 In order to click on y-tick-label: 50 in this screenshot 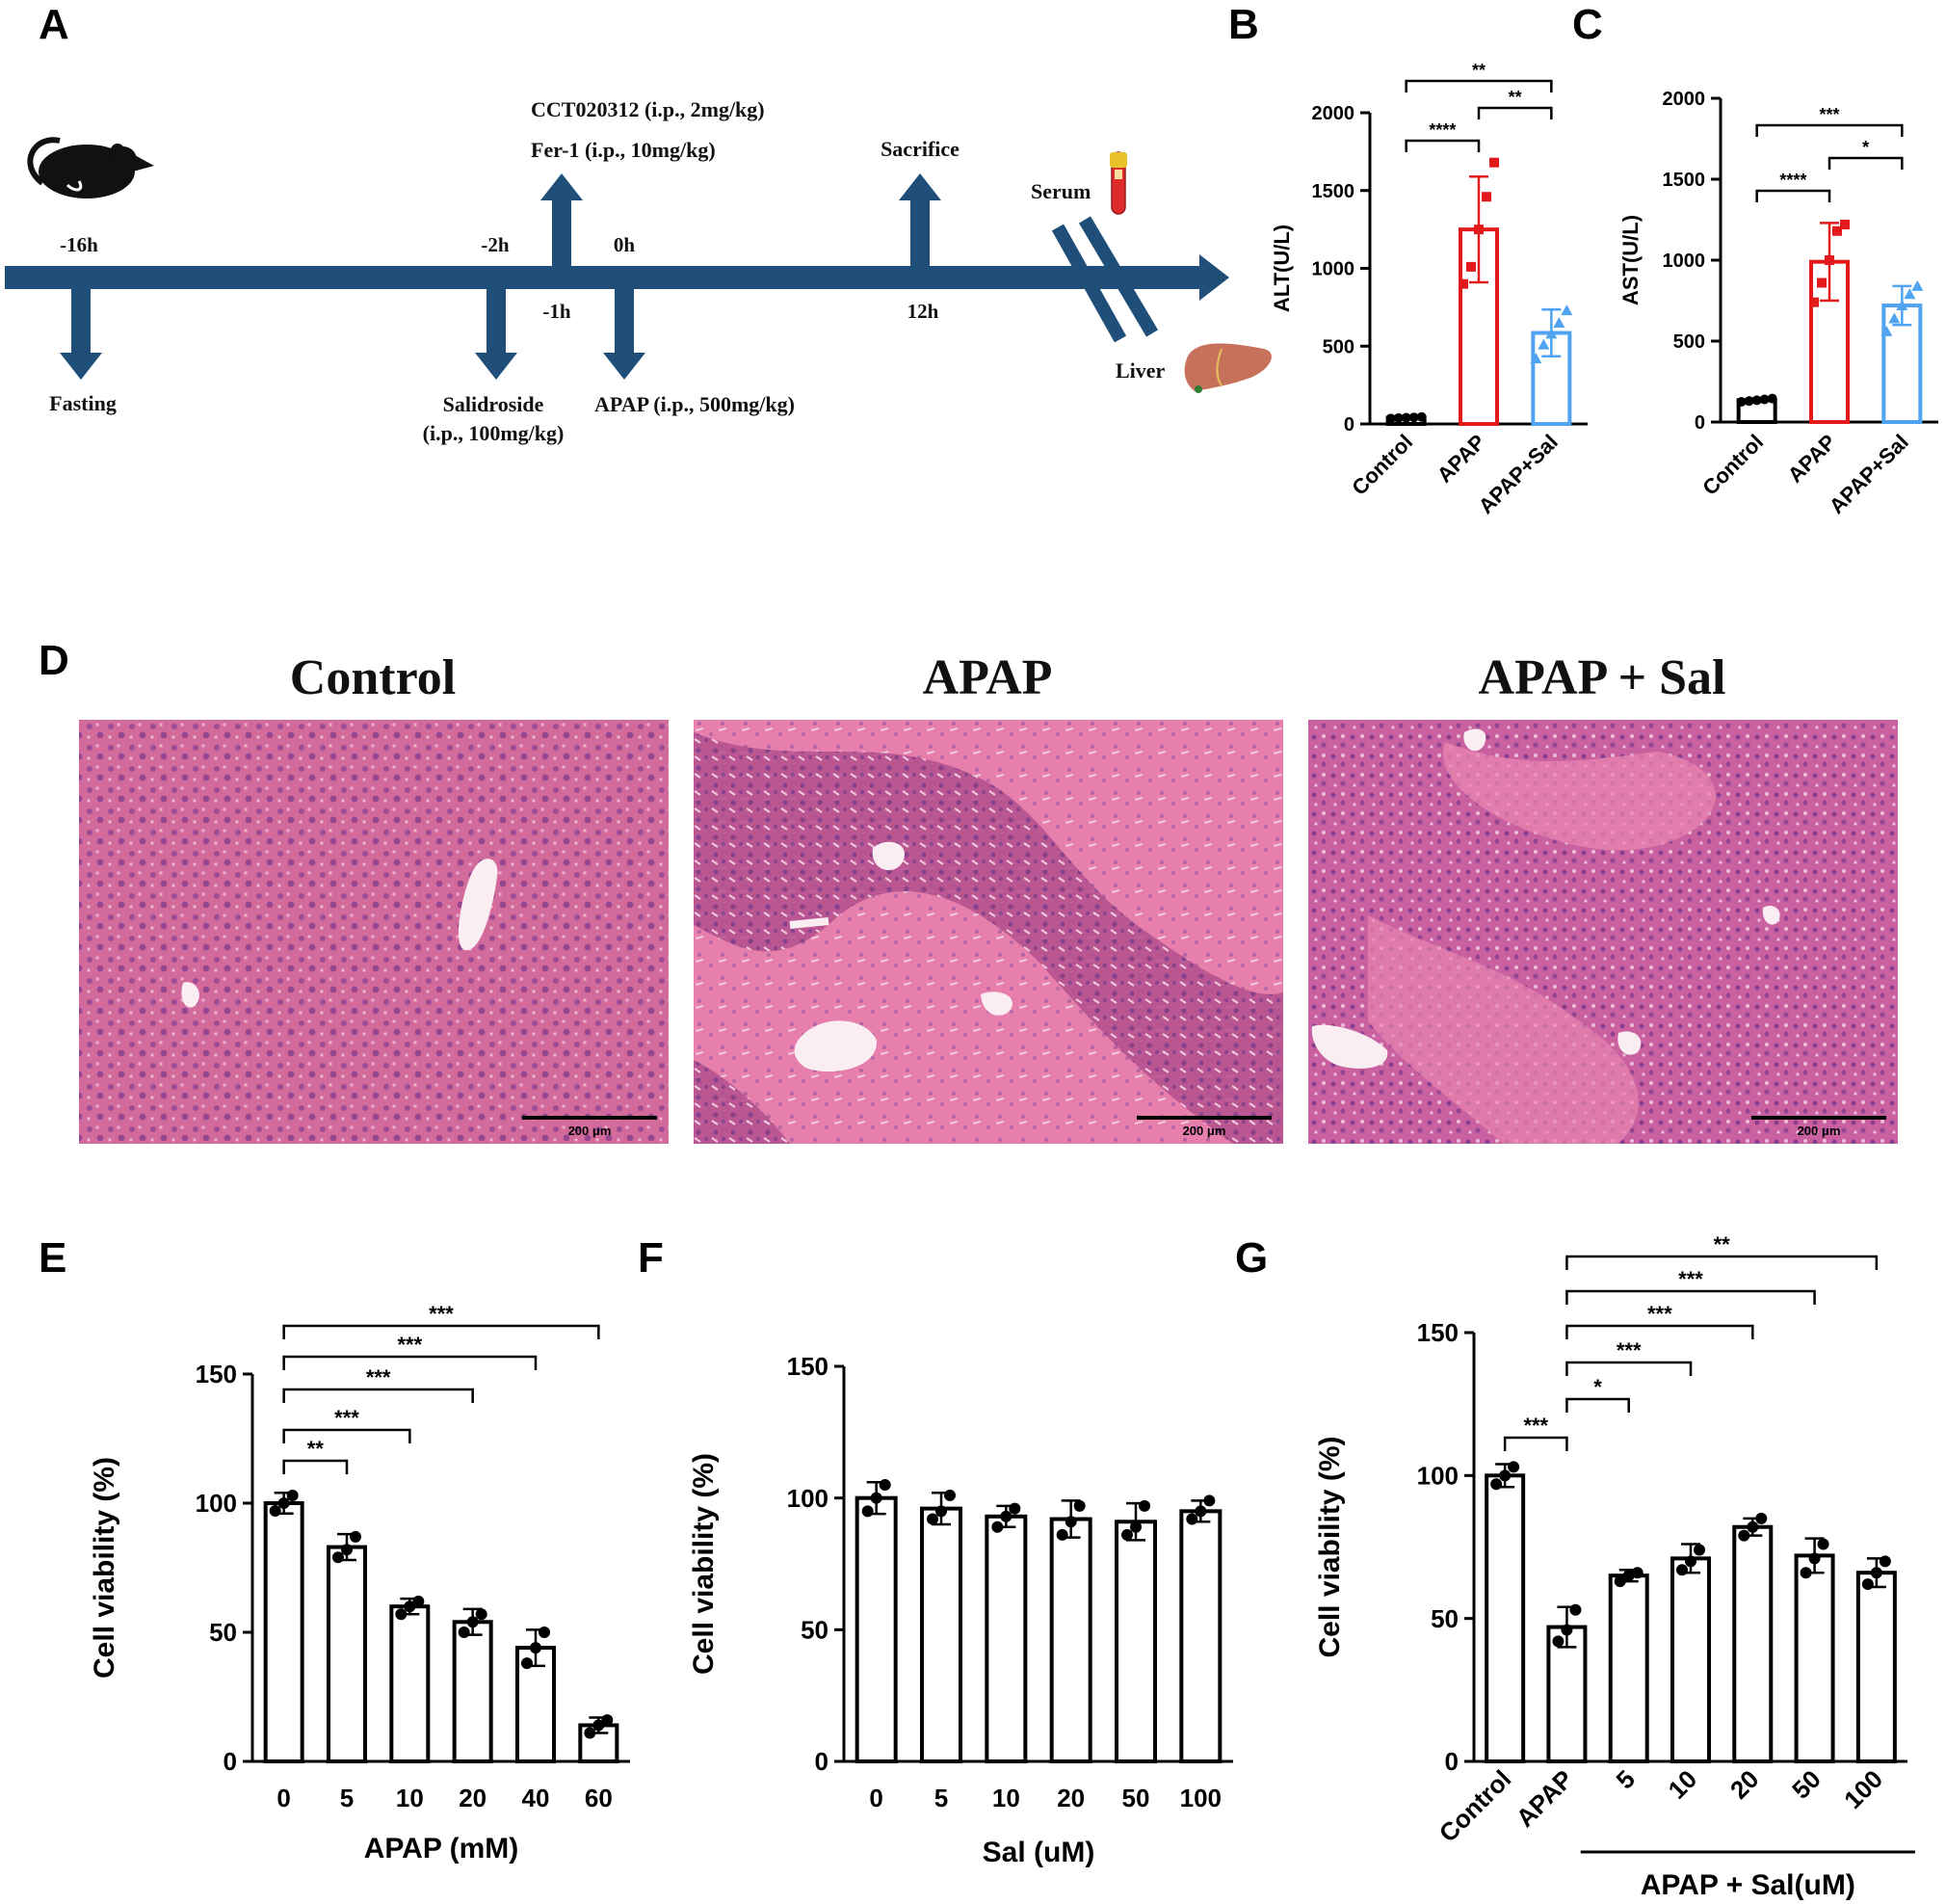, I will do `click(1445, 1619)`.